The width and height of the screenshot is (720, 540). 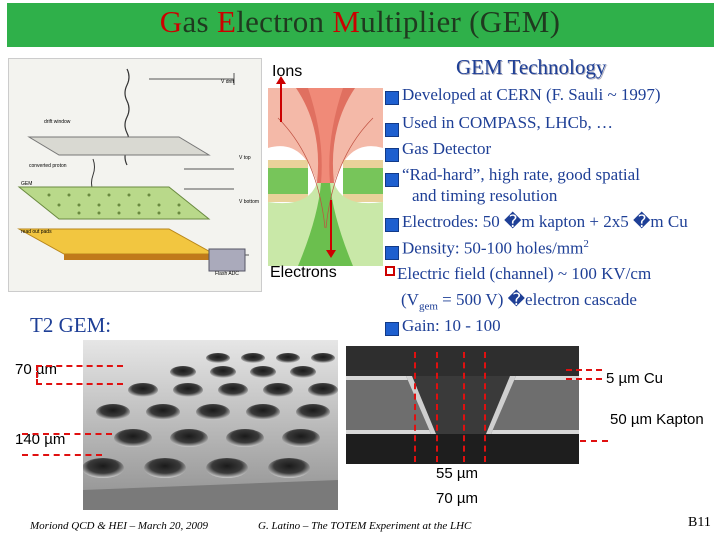 I want to click on slide-title: Gas Electron Multiplier (GEM), so click(x=360, y=21).